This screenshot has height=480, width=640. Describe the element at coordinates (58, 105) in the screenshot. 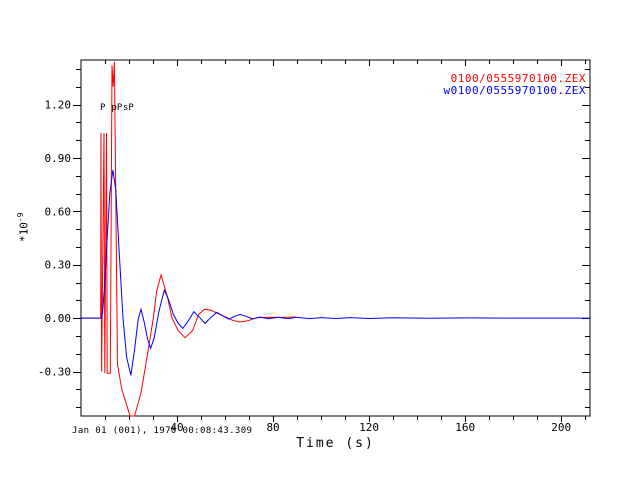

I see `y-tick-label: 1.20` at that location.